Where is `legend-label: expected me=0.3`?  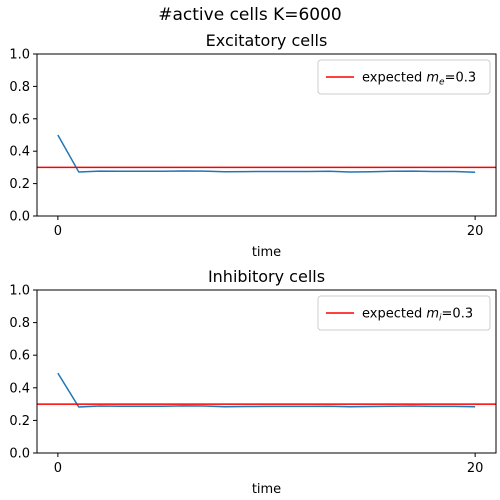 legend-label: expected me=0.3 is located at coordinates (419, 79).